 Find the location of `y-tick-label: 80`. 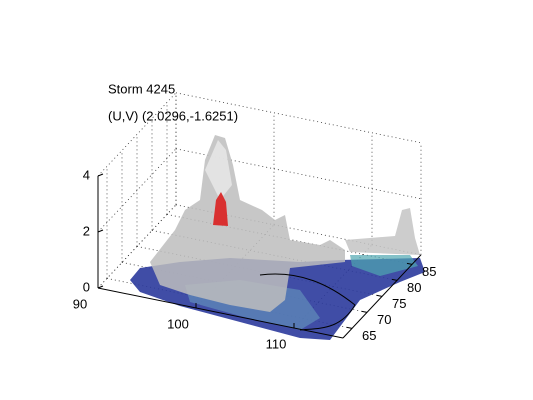

y-tick-label: 80 is located at coordinates (414, 287).